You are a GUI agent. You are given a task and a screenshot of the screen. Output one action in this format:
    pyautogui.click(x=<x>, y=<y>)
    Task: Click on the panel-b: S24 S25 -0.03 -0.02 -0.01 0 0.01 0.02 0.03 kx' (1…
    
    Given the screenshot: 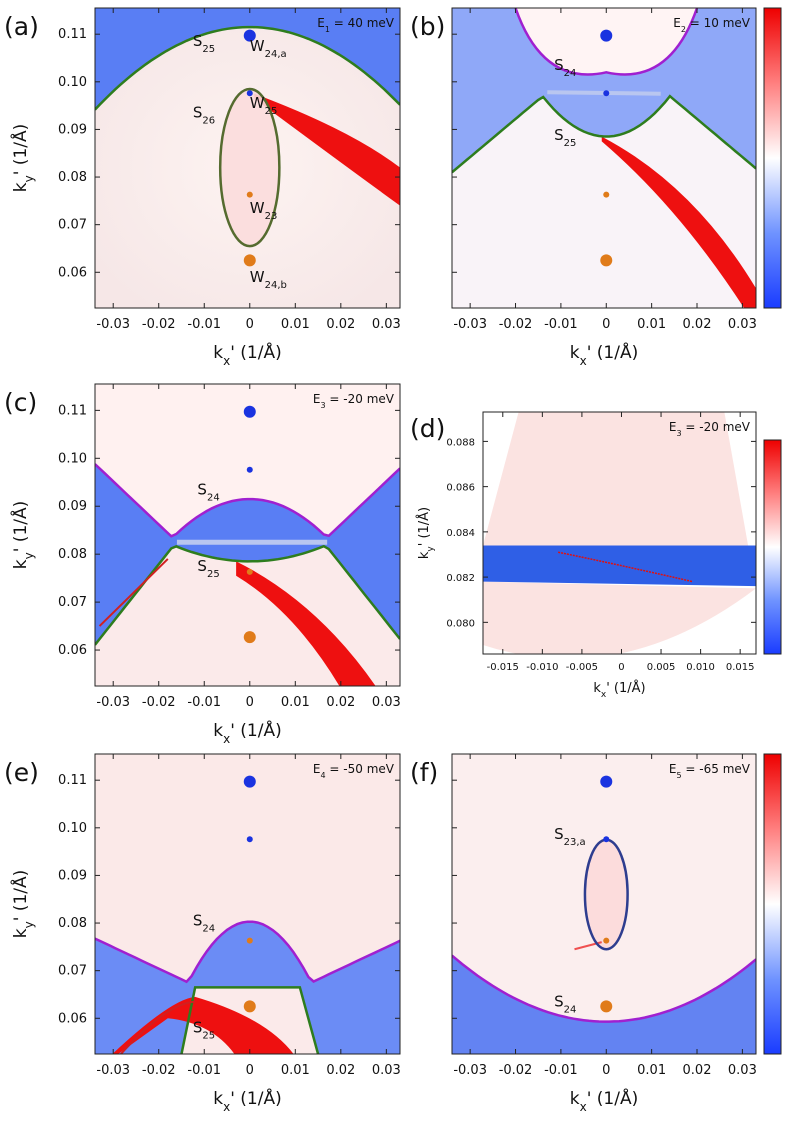 What is the action you would take?
    pyautogui.click(x=596, y=187)
    